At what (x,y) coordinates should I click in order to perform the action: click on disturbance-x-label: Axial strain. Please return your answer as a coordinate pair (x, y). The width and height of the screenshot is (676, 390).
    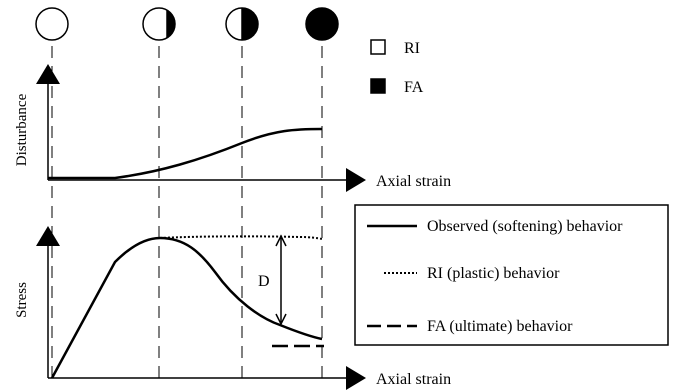
    Looking at the image, I should click on (413, 181).